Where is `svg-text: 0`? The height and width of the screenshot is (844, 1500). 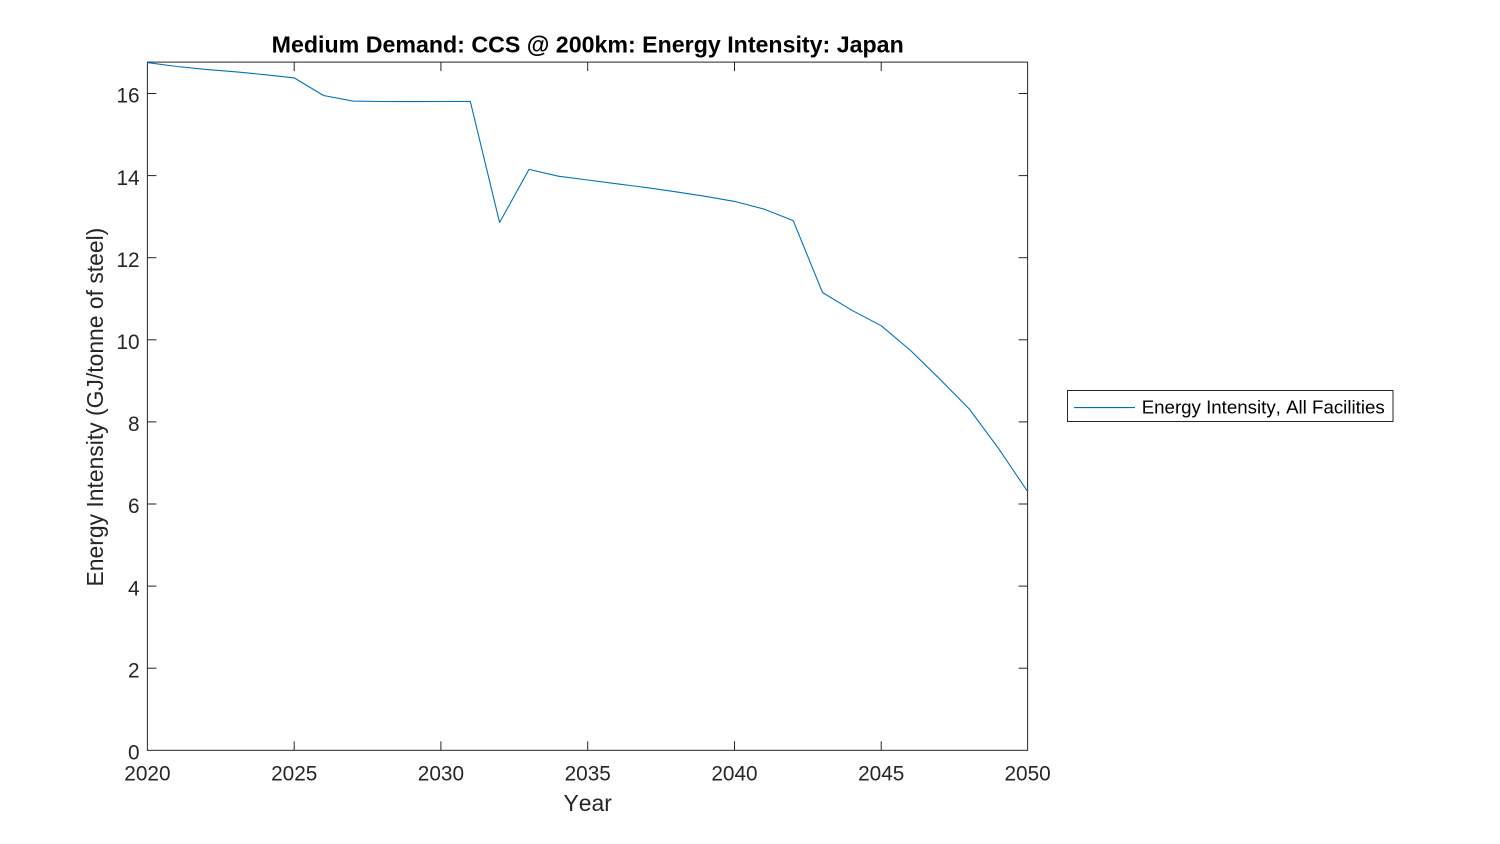
svg-text: 0 is located at coordinates (134, 753).